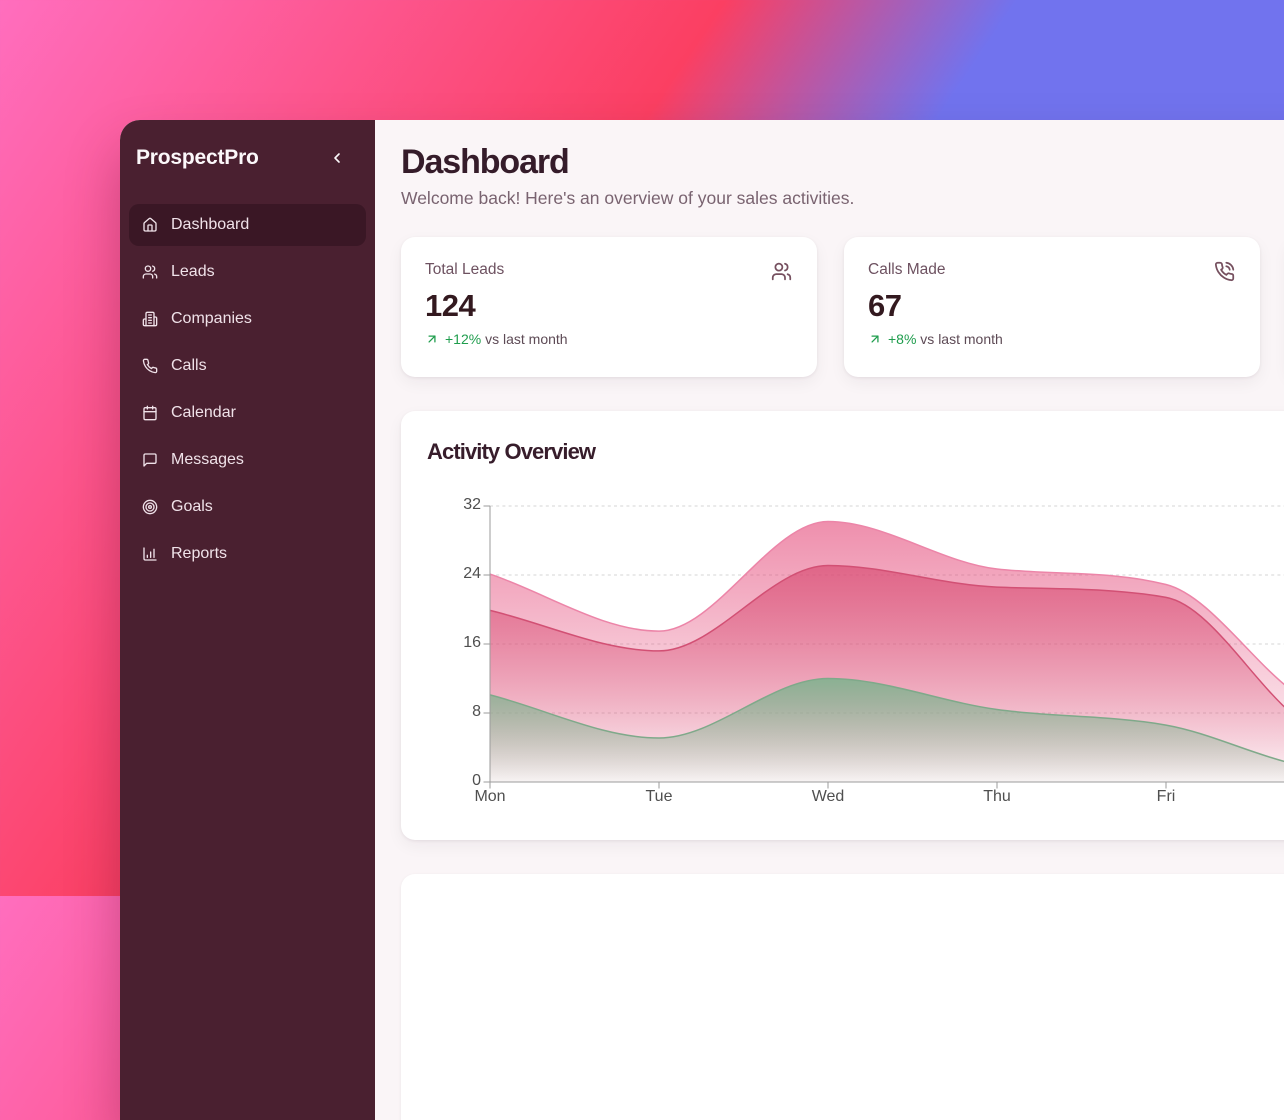  I want to click on svg-text: Tue, so click(659, 796).